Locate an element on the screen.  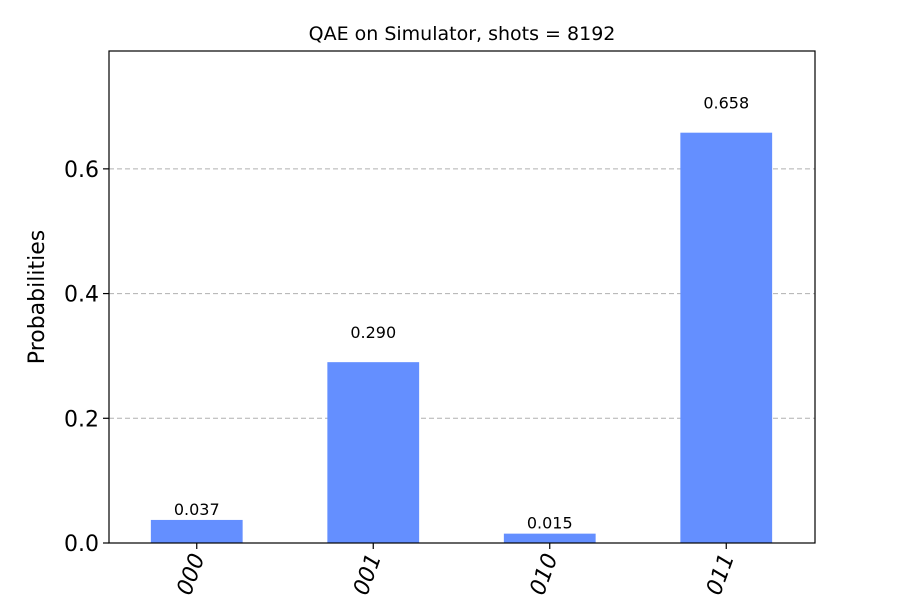
y-tick-label: 0.0 is located at coordinates (81, 544).